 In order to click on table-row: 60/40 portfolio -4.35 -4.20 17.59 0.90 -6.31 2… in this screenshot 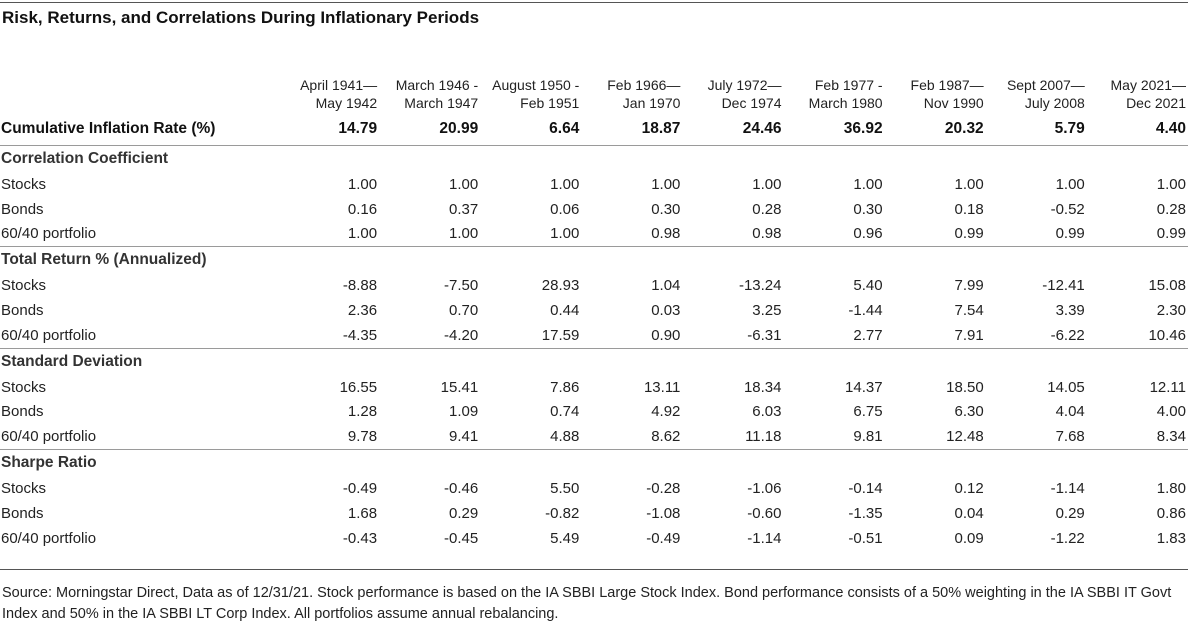, I will do `click(594, 335)`.